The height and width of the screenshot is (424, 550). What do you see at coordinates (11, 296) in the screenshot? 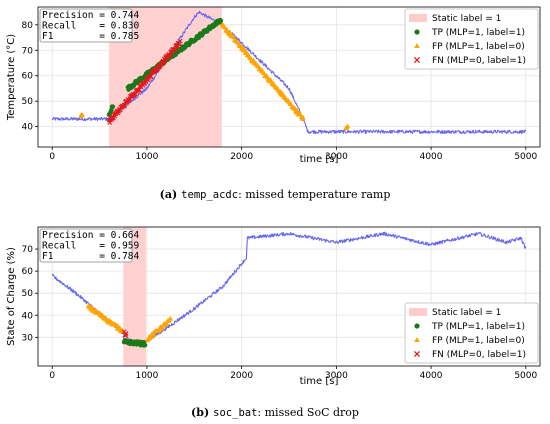
I see `y-axis-label: State of Charge (%)` at bounding box center [11, 296].